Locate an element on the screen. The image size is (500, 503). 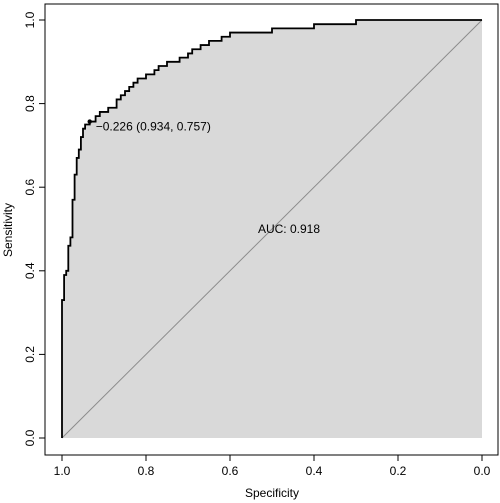
x-tick-label: 0.6 is located at coordinates (230, 471).